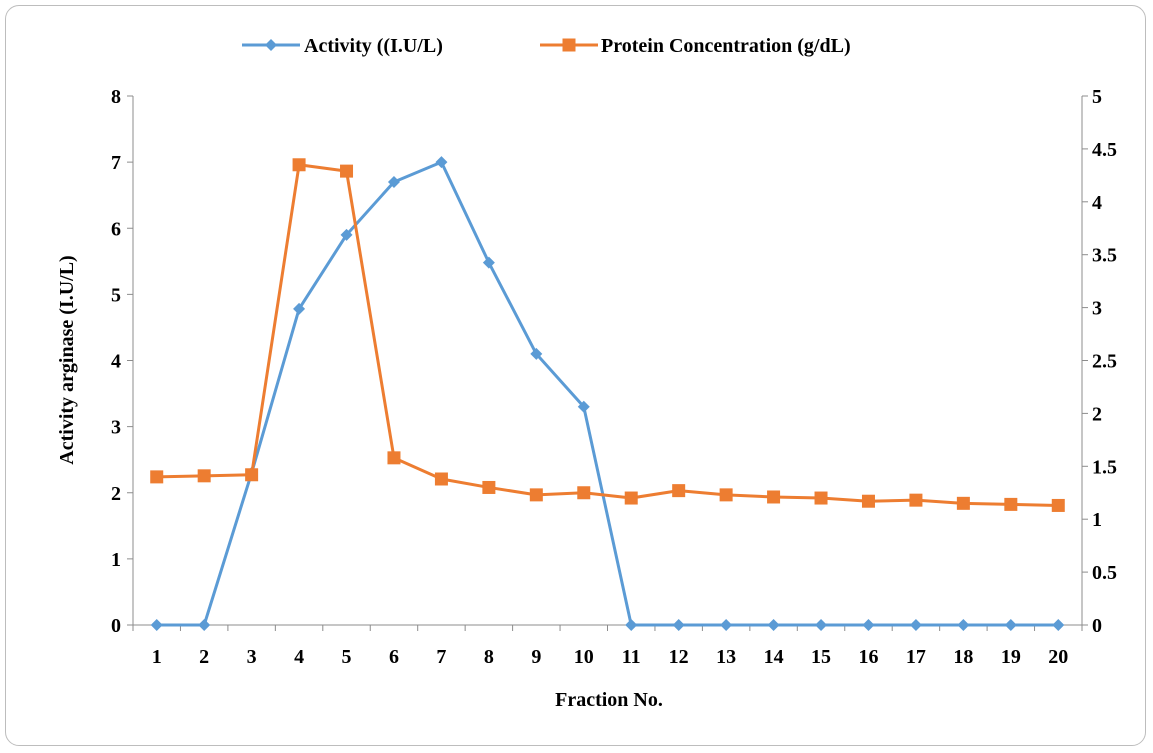  I want to click on y-right-tick-label: 5, so click(1097, 97).